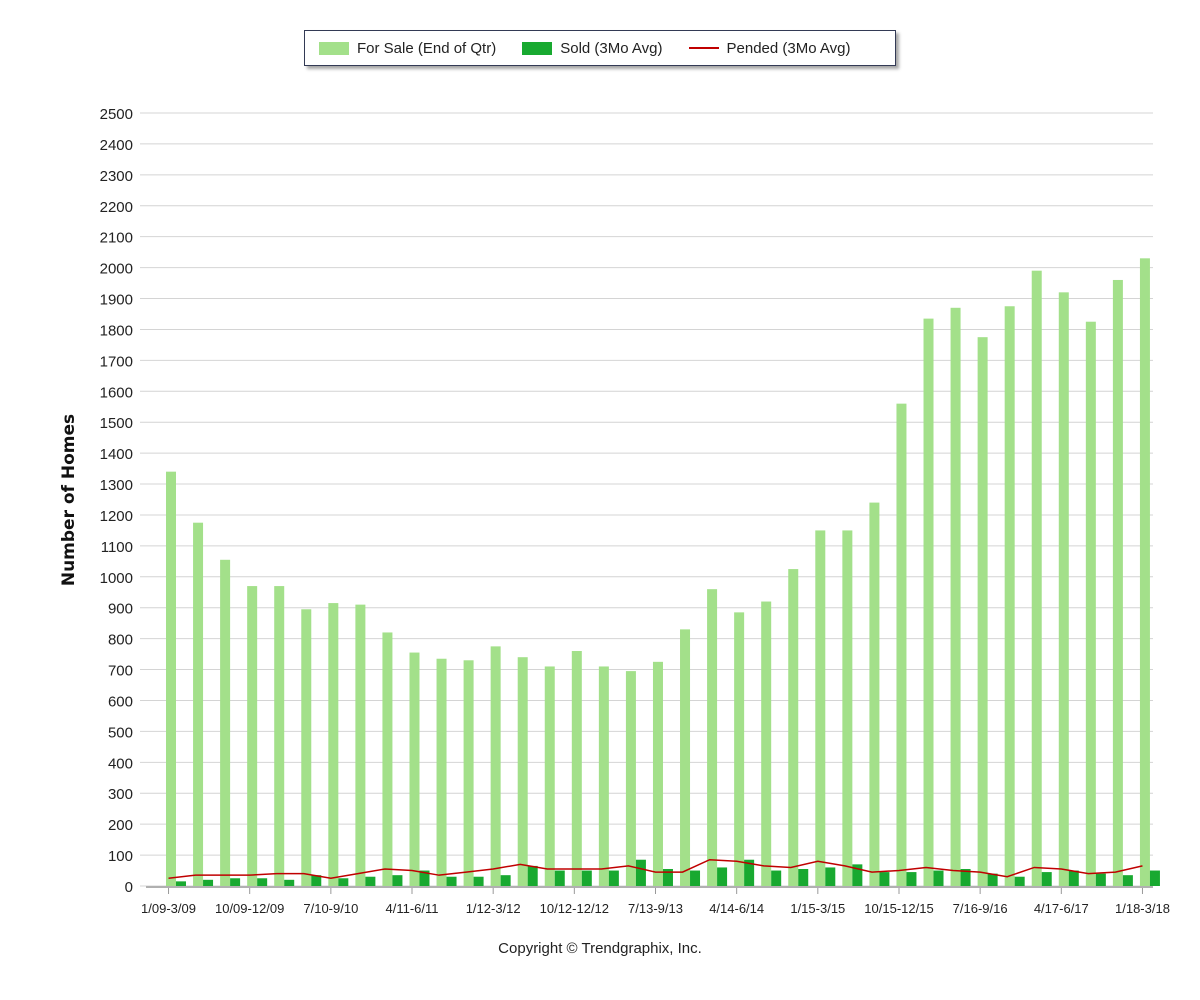 Image resolution: width=1200 pixels, height=1000 pixels. Describe the element at coordinates (116, 145) in the screenshot. I see `y-tick-label: 2400` at that location.